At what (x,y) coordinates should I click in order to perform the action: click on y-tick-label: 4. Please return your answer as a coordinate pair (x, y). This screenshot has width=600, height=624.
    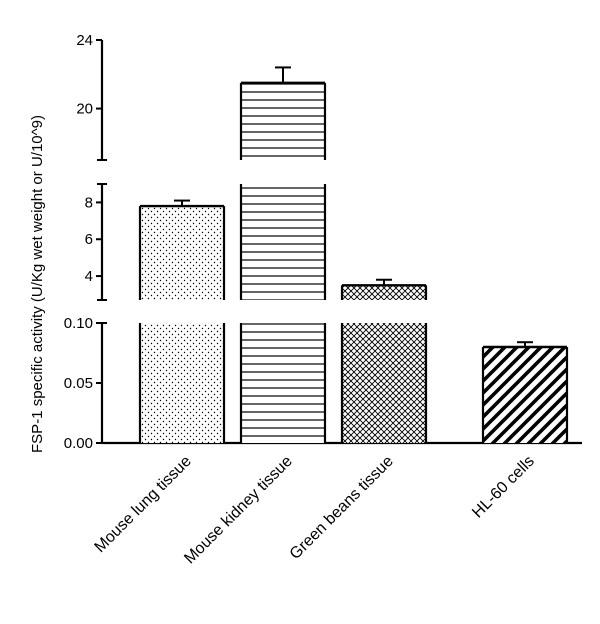
    Looking at the image, I should click on (89, 276).